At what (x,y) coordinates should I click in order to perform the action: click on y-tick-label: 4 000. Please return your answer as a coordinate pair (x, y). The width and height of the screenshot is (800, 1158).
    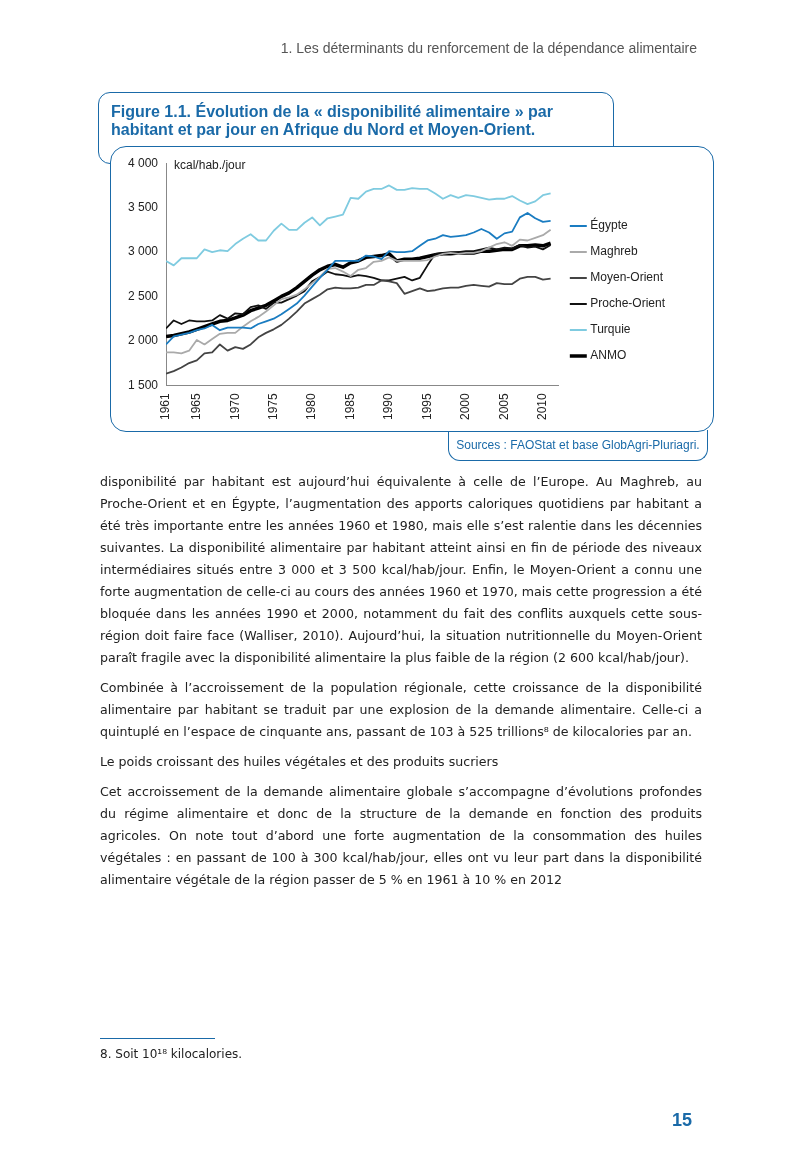
    Looking at the image, I should click on (143, 162).